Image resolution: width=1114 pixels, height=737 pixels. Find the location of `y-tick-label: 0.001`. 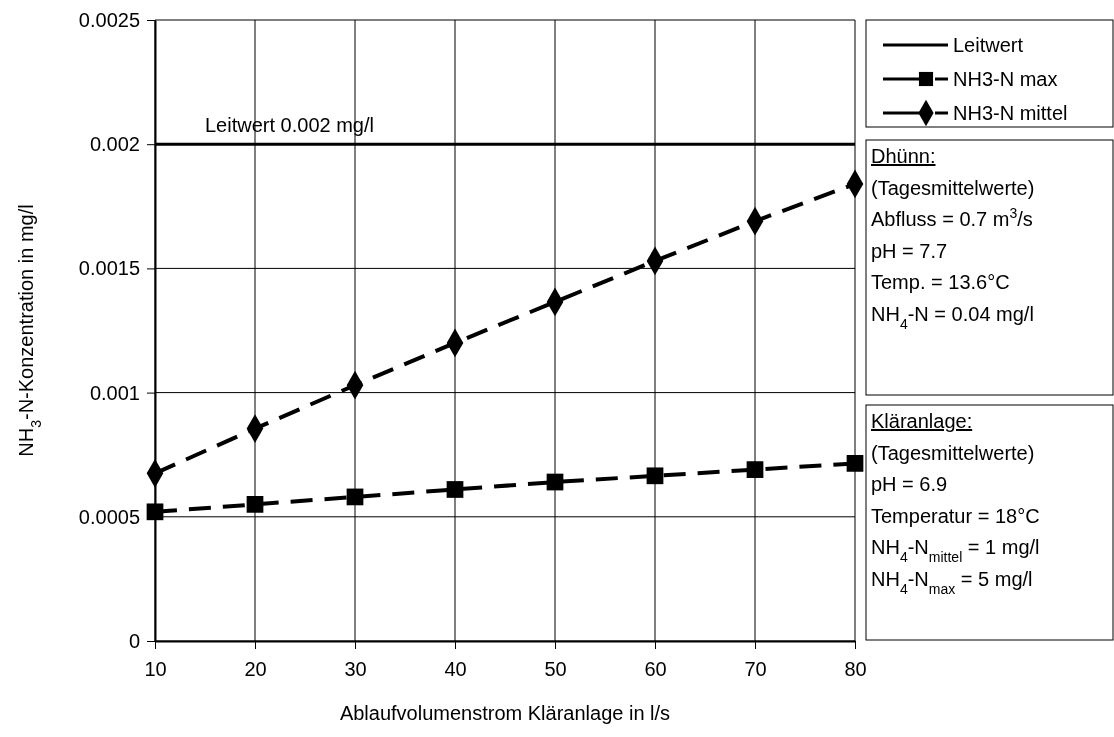

y-tick-label: 0.001 is located at coordinates (114, 392).